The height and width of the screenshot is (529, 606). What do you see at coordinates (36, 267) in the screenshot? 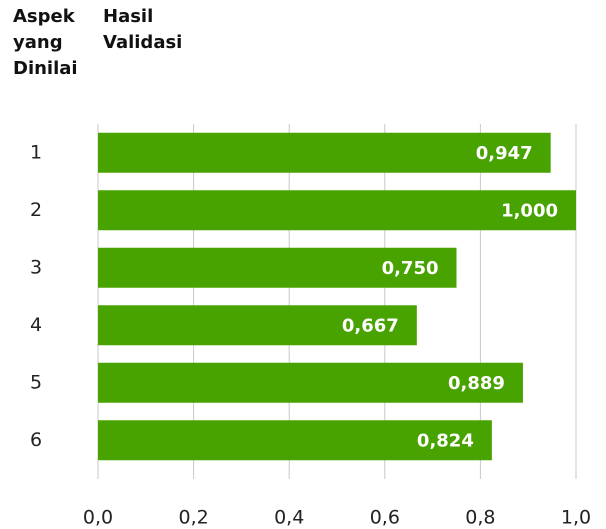
I see `y-tick-label: 3` at bounding box center [36, 267].